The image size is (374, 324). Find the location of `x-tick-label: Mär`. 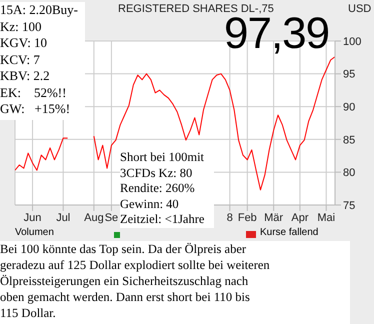

x-tick-label: Mär is located at coordinates (274, 218).